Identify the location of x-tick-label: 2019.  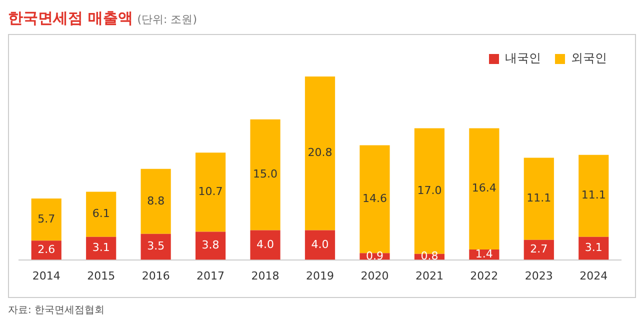
(320, 275).